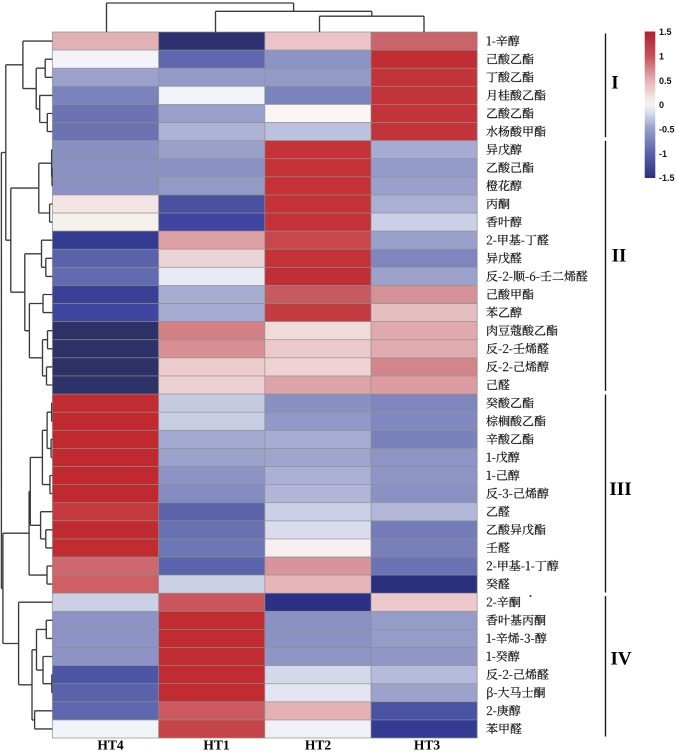 The width and height of the screenshot is (677, 753). What do you see at coordinates (318, 745) in the screenshot?
I see `svg-text: HT2` at bounding box center [318, 745].